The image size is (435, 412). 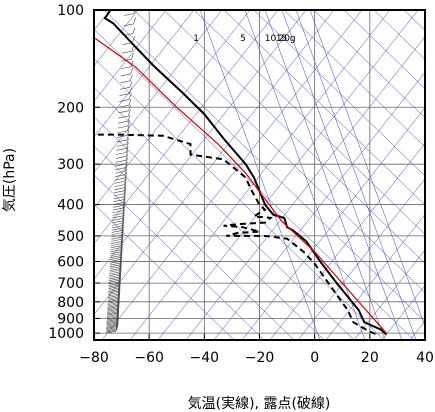 I want to click on mixing-ratio-label: 20g, so click(x=286, y=39).